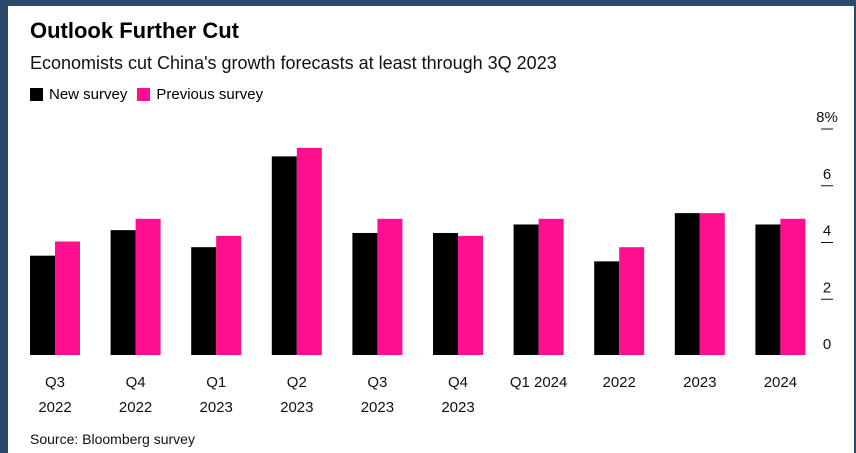 The width and height of the screenshot is (856, 453). Describe the element at coordinates (216, 382) in the screenshot. I see `x-tick-label: Q1` at that location.